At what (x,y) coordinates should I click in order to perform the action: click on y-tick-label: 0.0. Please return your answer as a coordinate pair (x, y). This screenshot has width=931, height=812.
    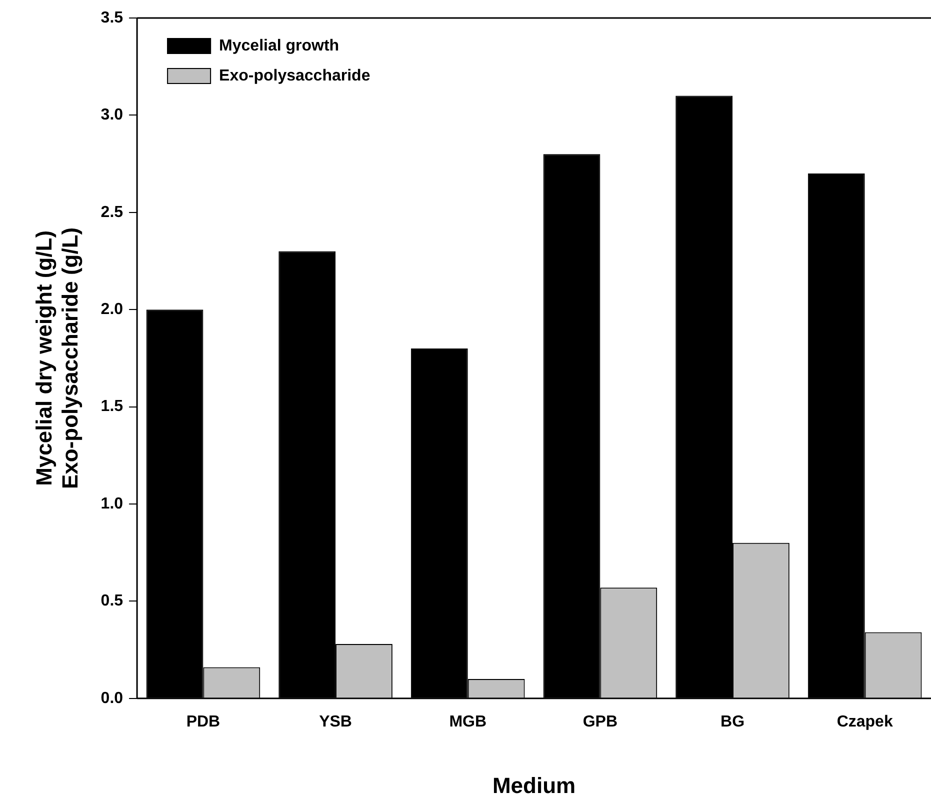
    Looking at the image, I should click on (112, 698).